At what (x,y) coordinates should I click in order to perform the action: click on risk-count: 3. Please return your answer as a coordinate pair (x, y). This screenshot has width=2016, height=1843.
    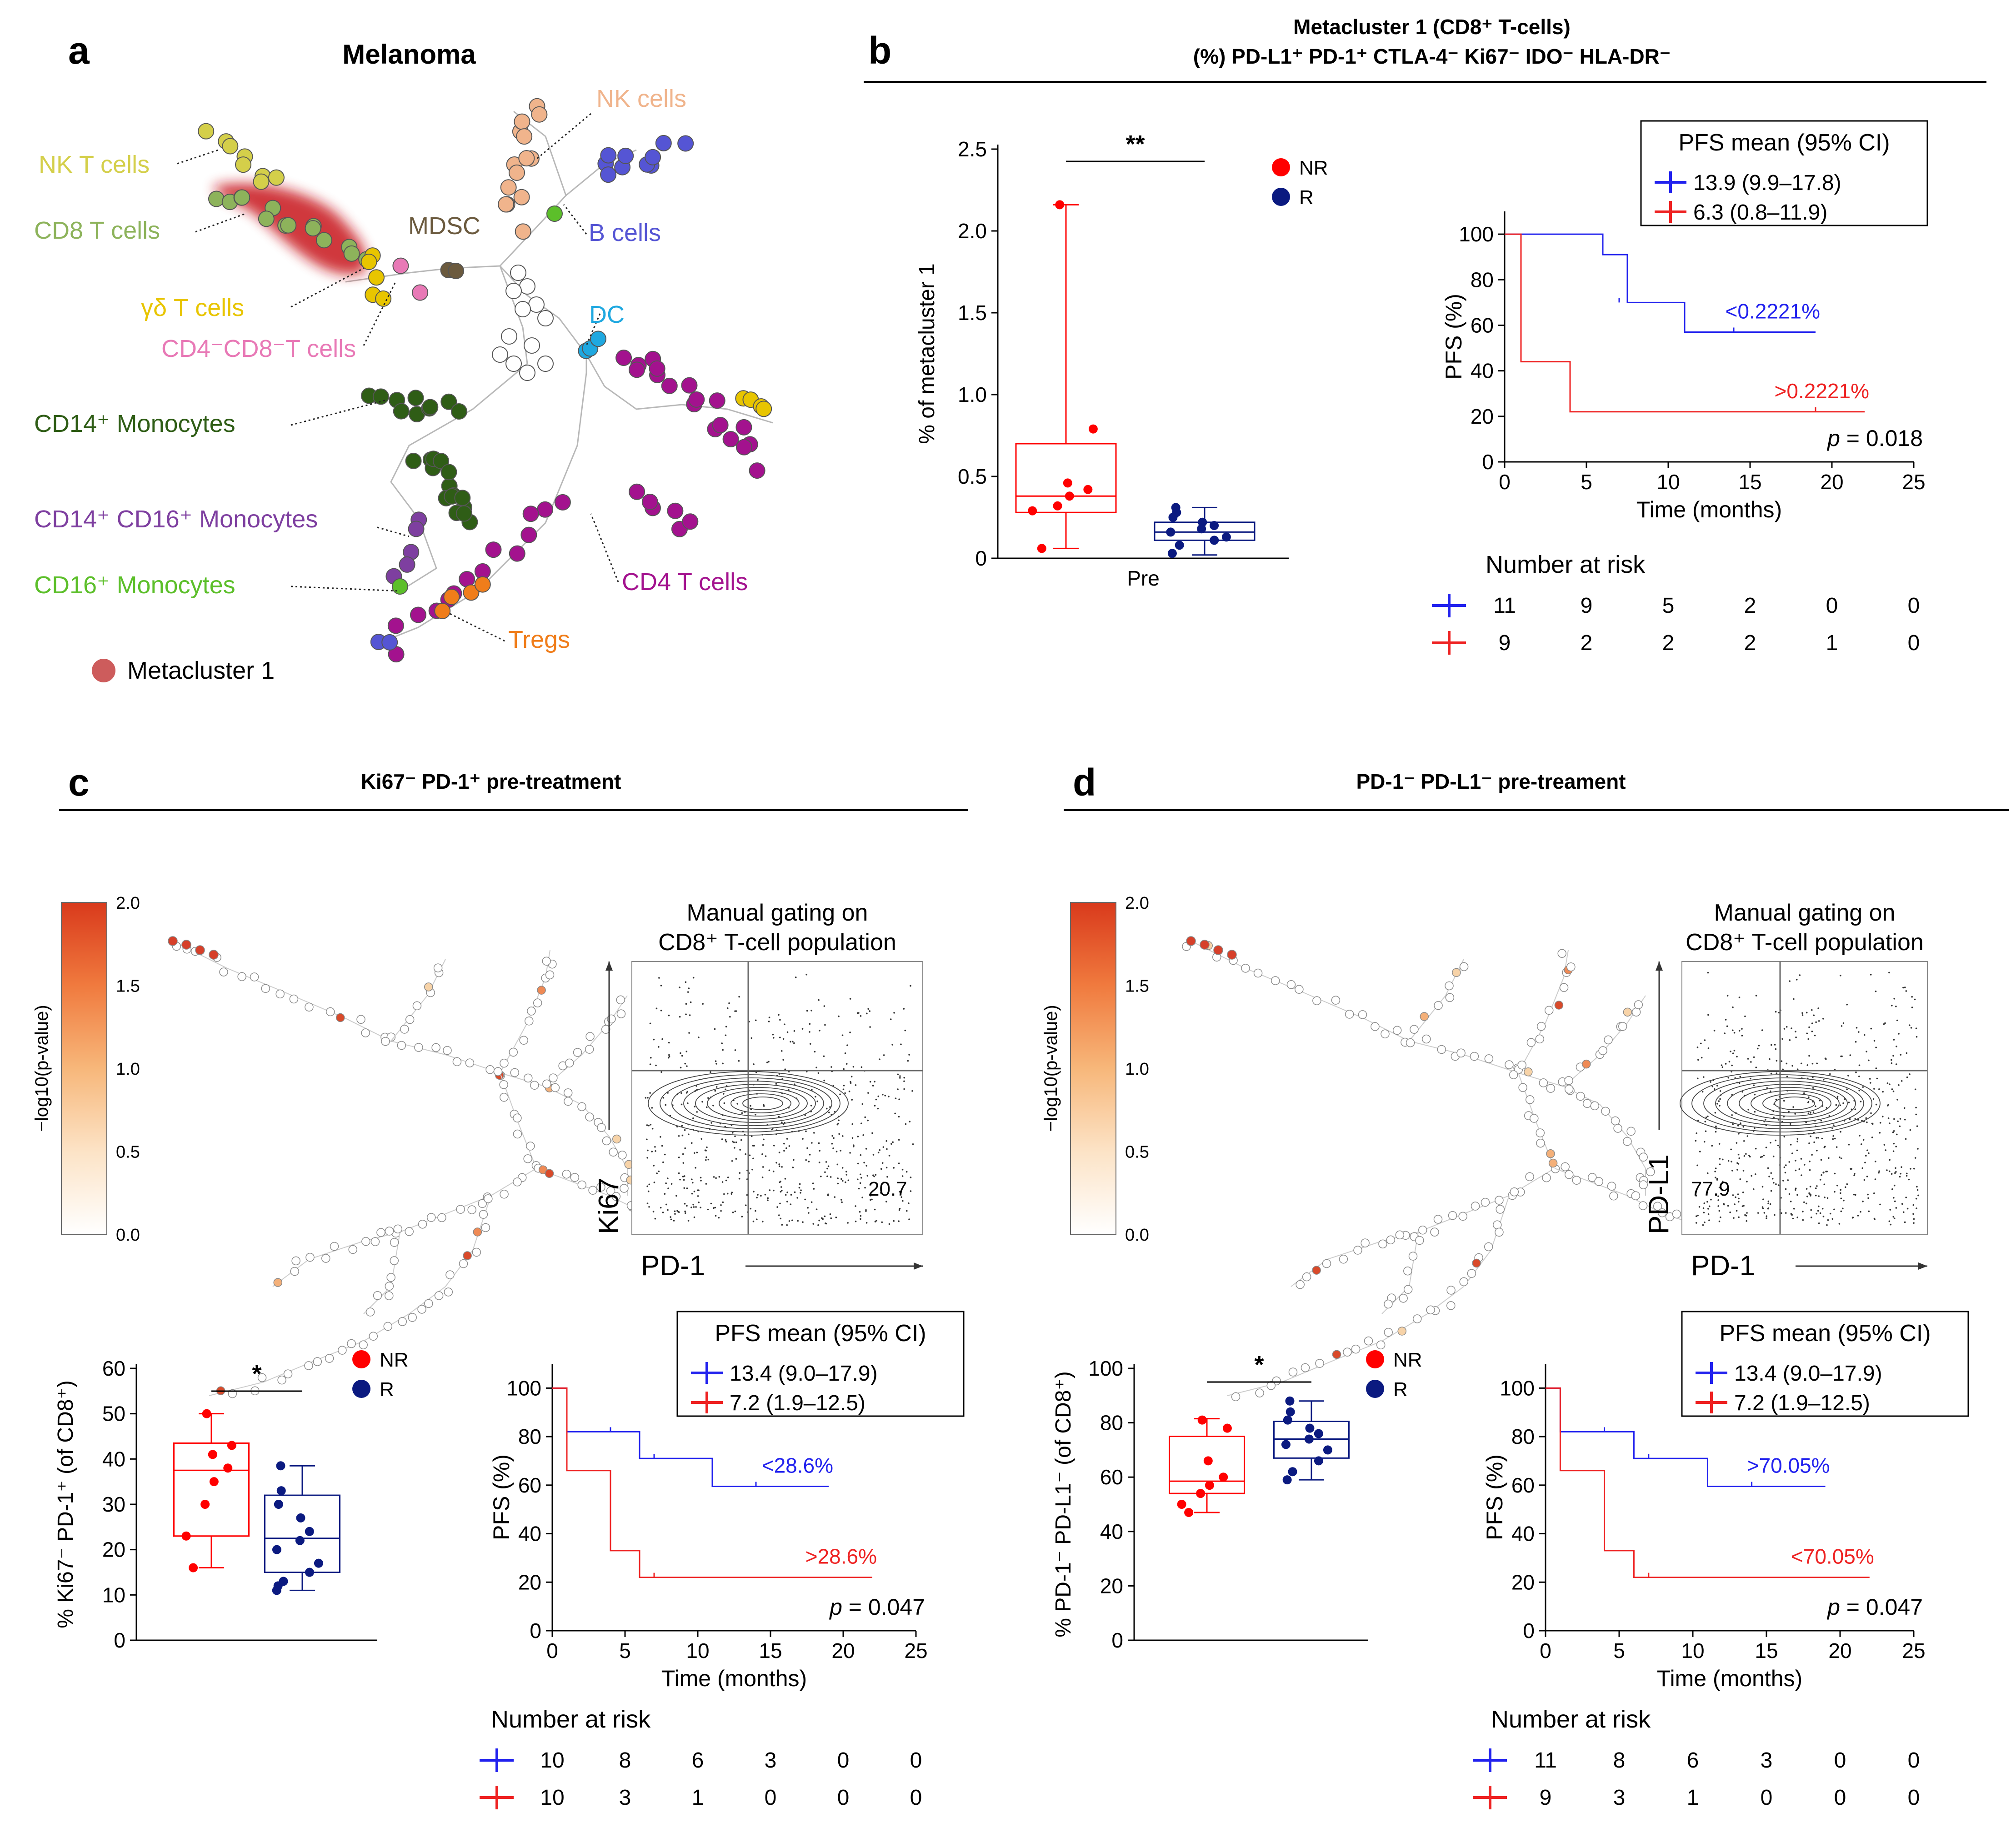
    Looking at the image, I should click on (625, 1798).